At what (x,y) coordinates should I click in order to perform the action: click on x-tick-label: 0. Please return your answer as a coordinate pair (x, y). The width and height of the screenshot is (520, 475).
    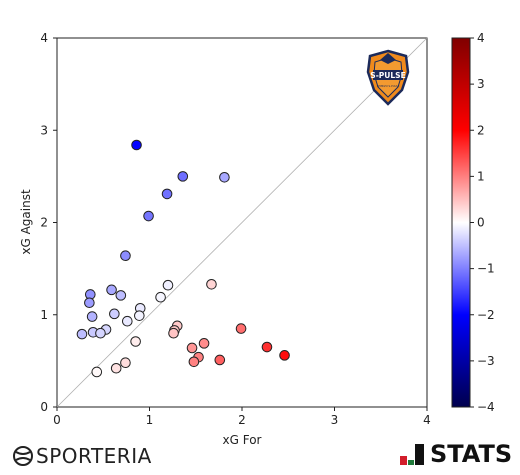
    Looking at the image, I should click on (57, 420).